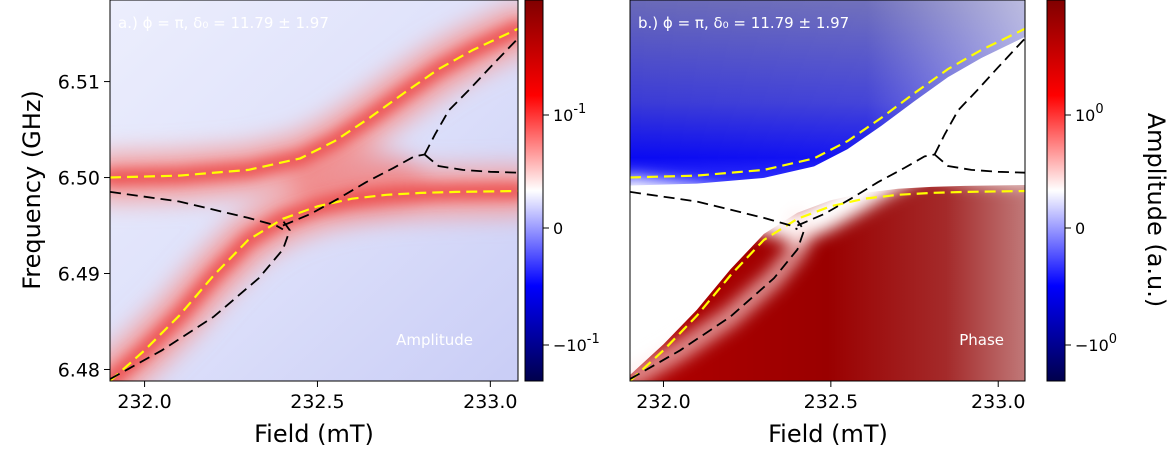 Image resolution: width=1167 pixels, height=453 pixels. I want to click on panel-b-x-tick-label: 232.0, so click(663, 402).